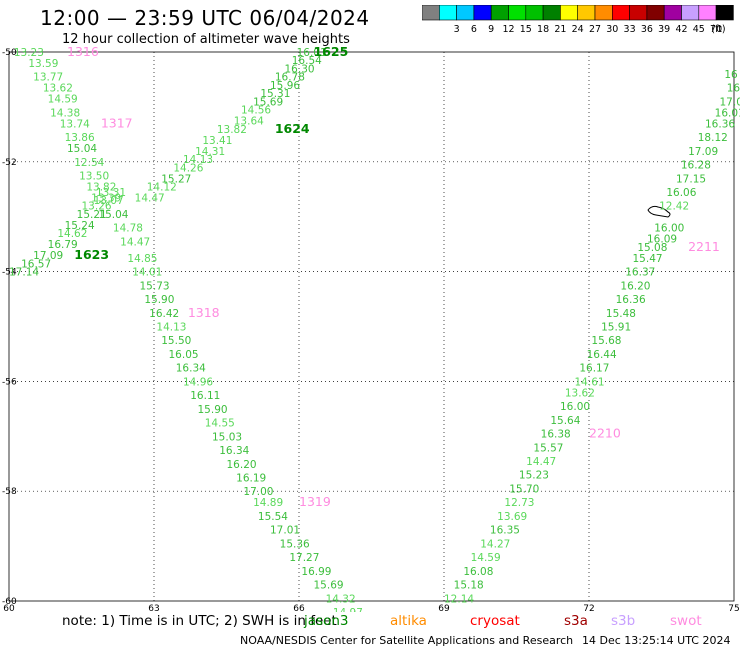 The height and width of the screenshot is (650, 740). Describe the element at coordinates (459, 599) in the screenshot. I see `wave-height-label: 12.14` at that location.